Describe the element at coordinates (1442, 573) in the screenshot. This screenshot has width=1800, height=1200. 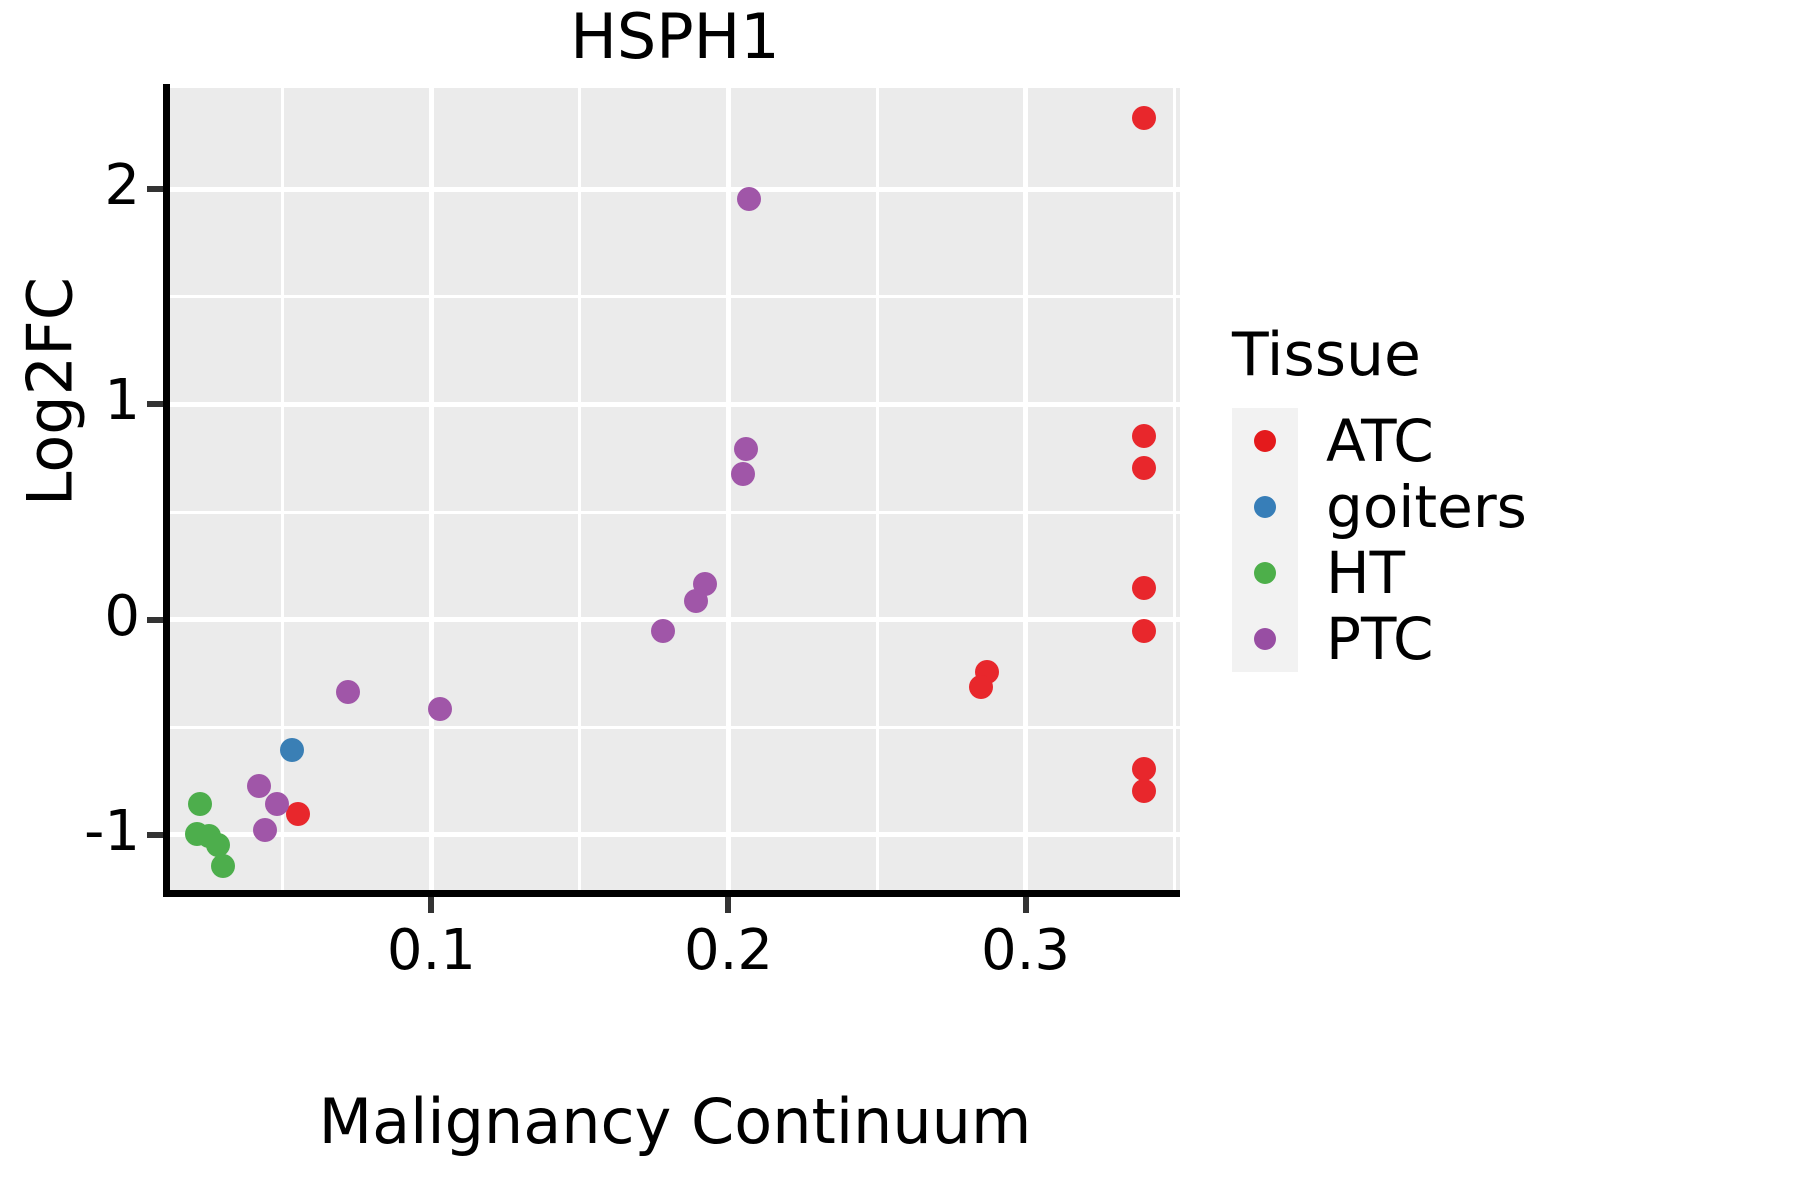
I see `legend-item-ht: HT` at that location.